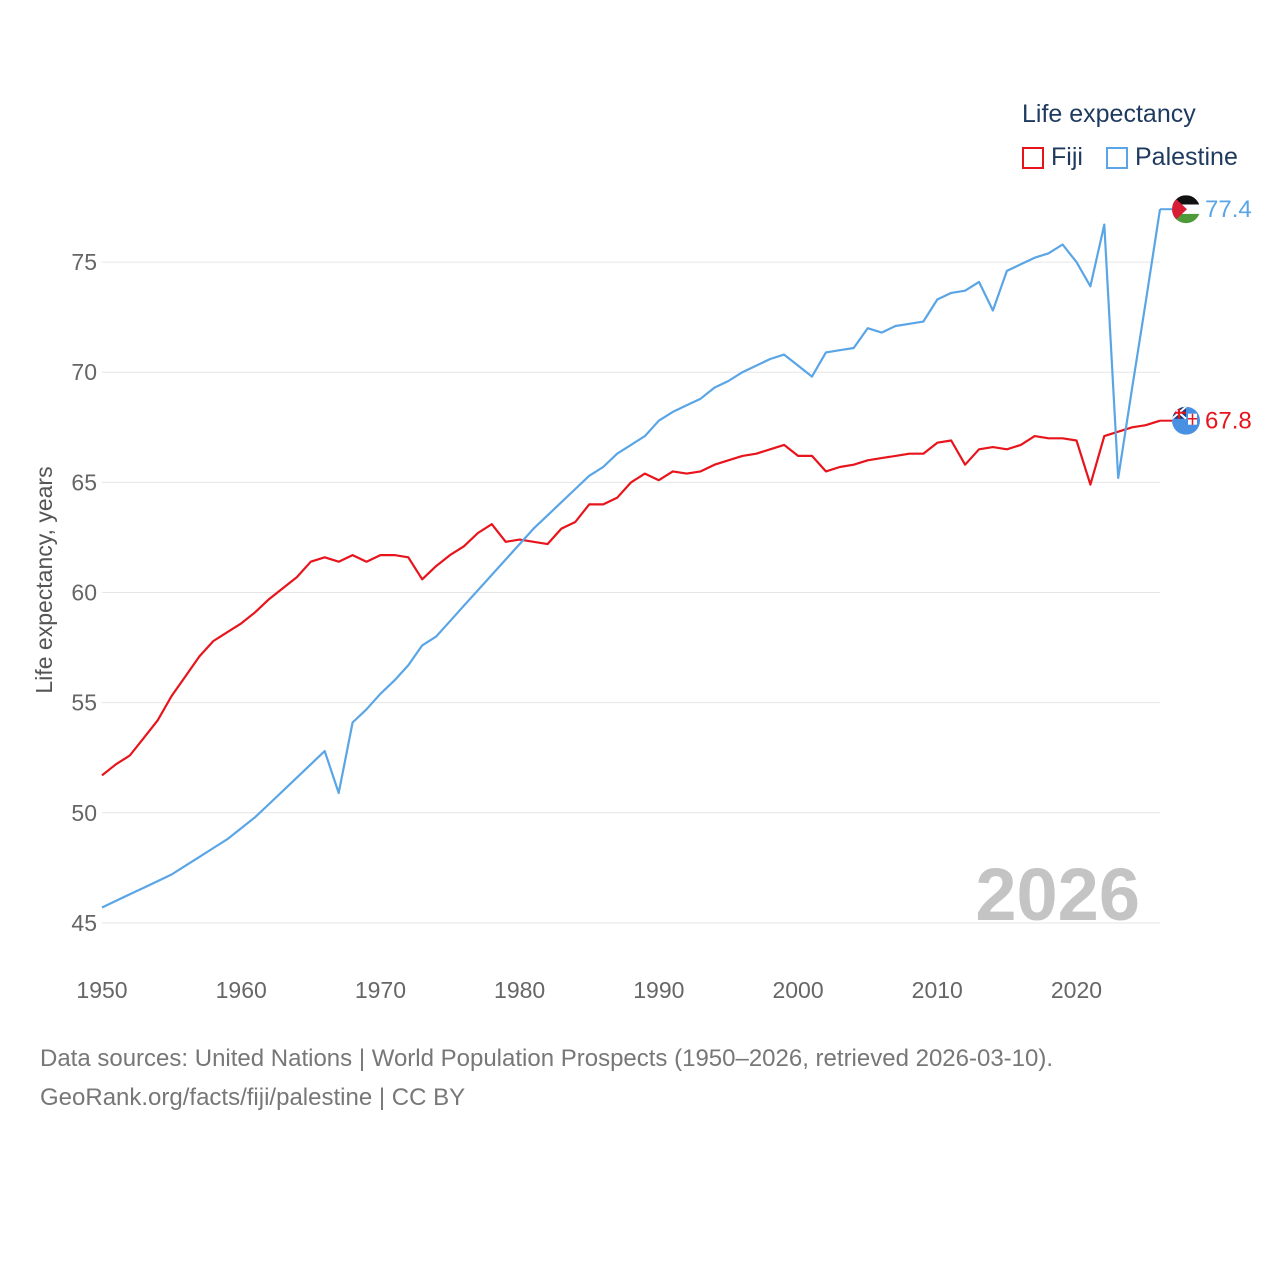 This screenshot has width=1280, height=1280. What do you see at coordinates (937, 990) in the screenshot?
I see `x-tick-label-2010: 2010` at bounding box center [937, 990].